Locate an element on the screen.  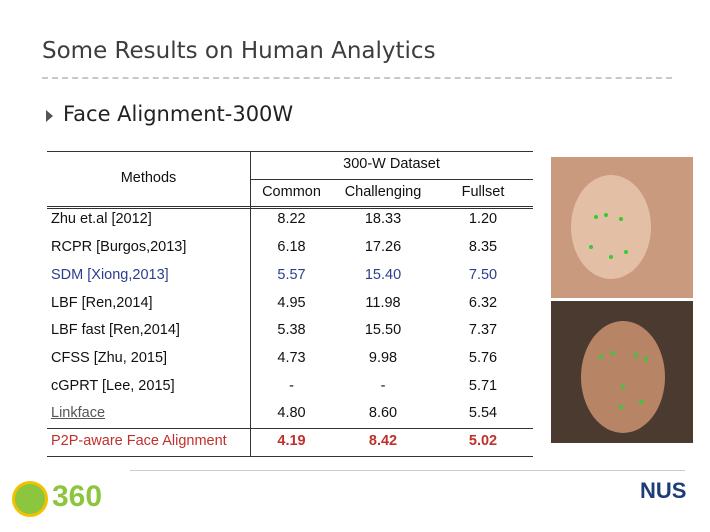
value-cell: 5.38 is located at coordinates (291, 330).